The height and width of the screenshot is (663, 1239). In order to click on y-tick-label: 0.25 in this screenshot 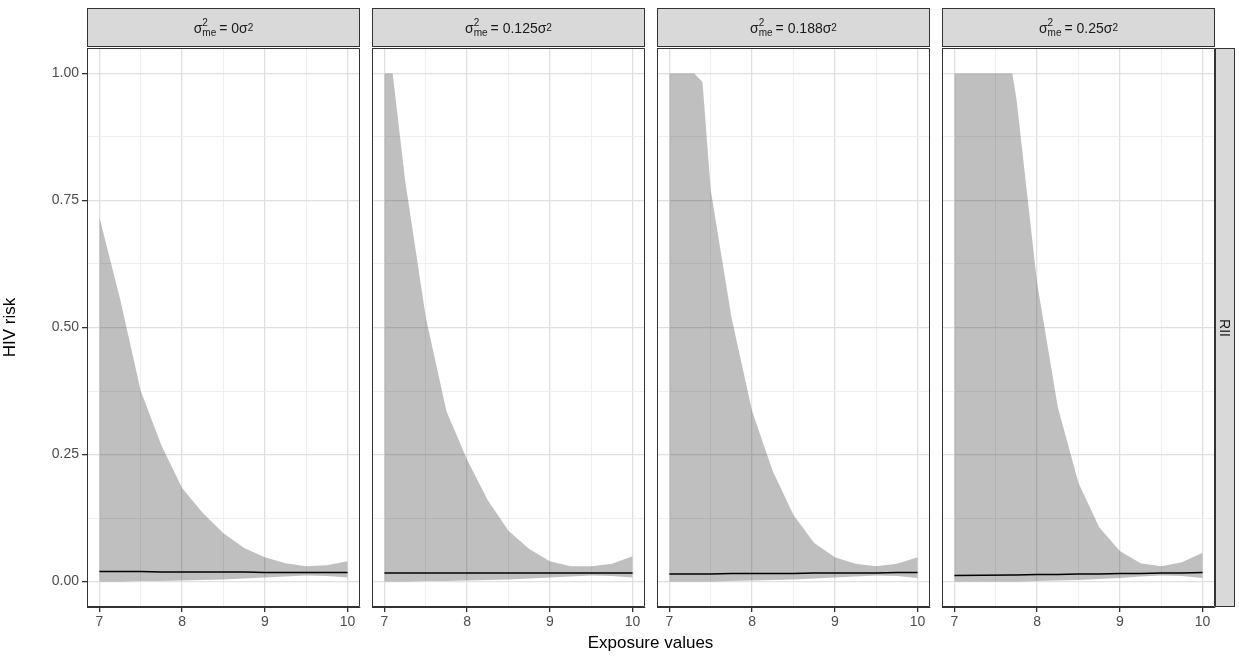, I will do `click(65, 453)`.